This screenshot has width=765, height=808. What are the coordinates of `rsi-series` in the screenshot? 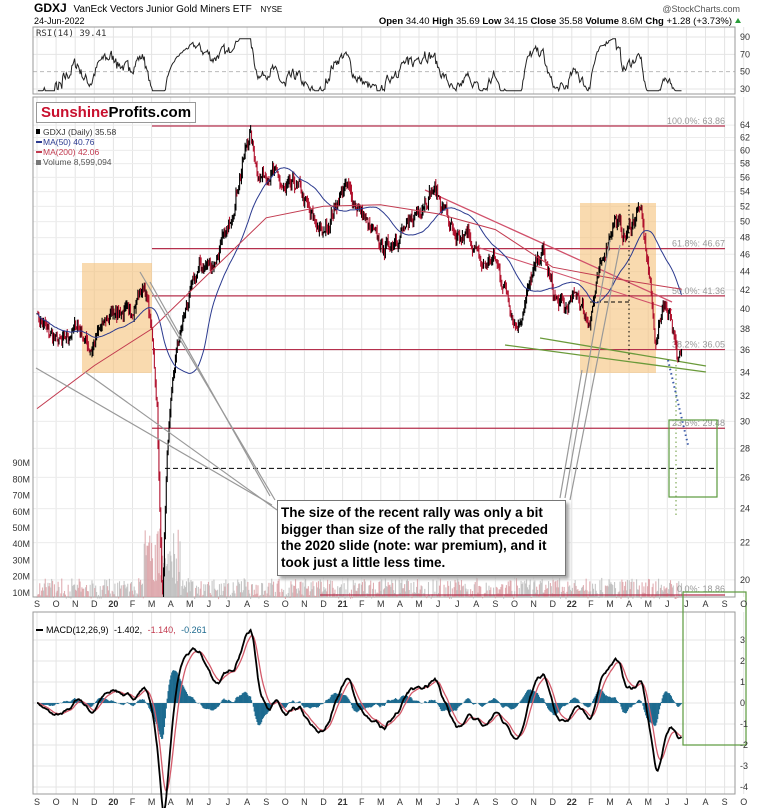 It's located at (359, 65).